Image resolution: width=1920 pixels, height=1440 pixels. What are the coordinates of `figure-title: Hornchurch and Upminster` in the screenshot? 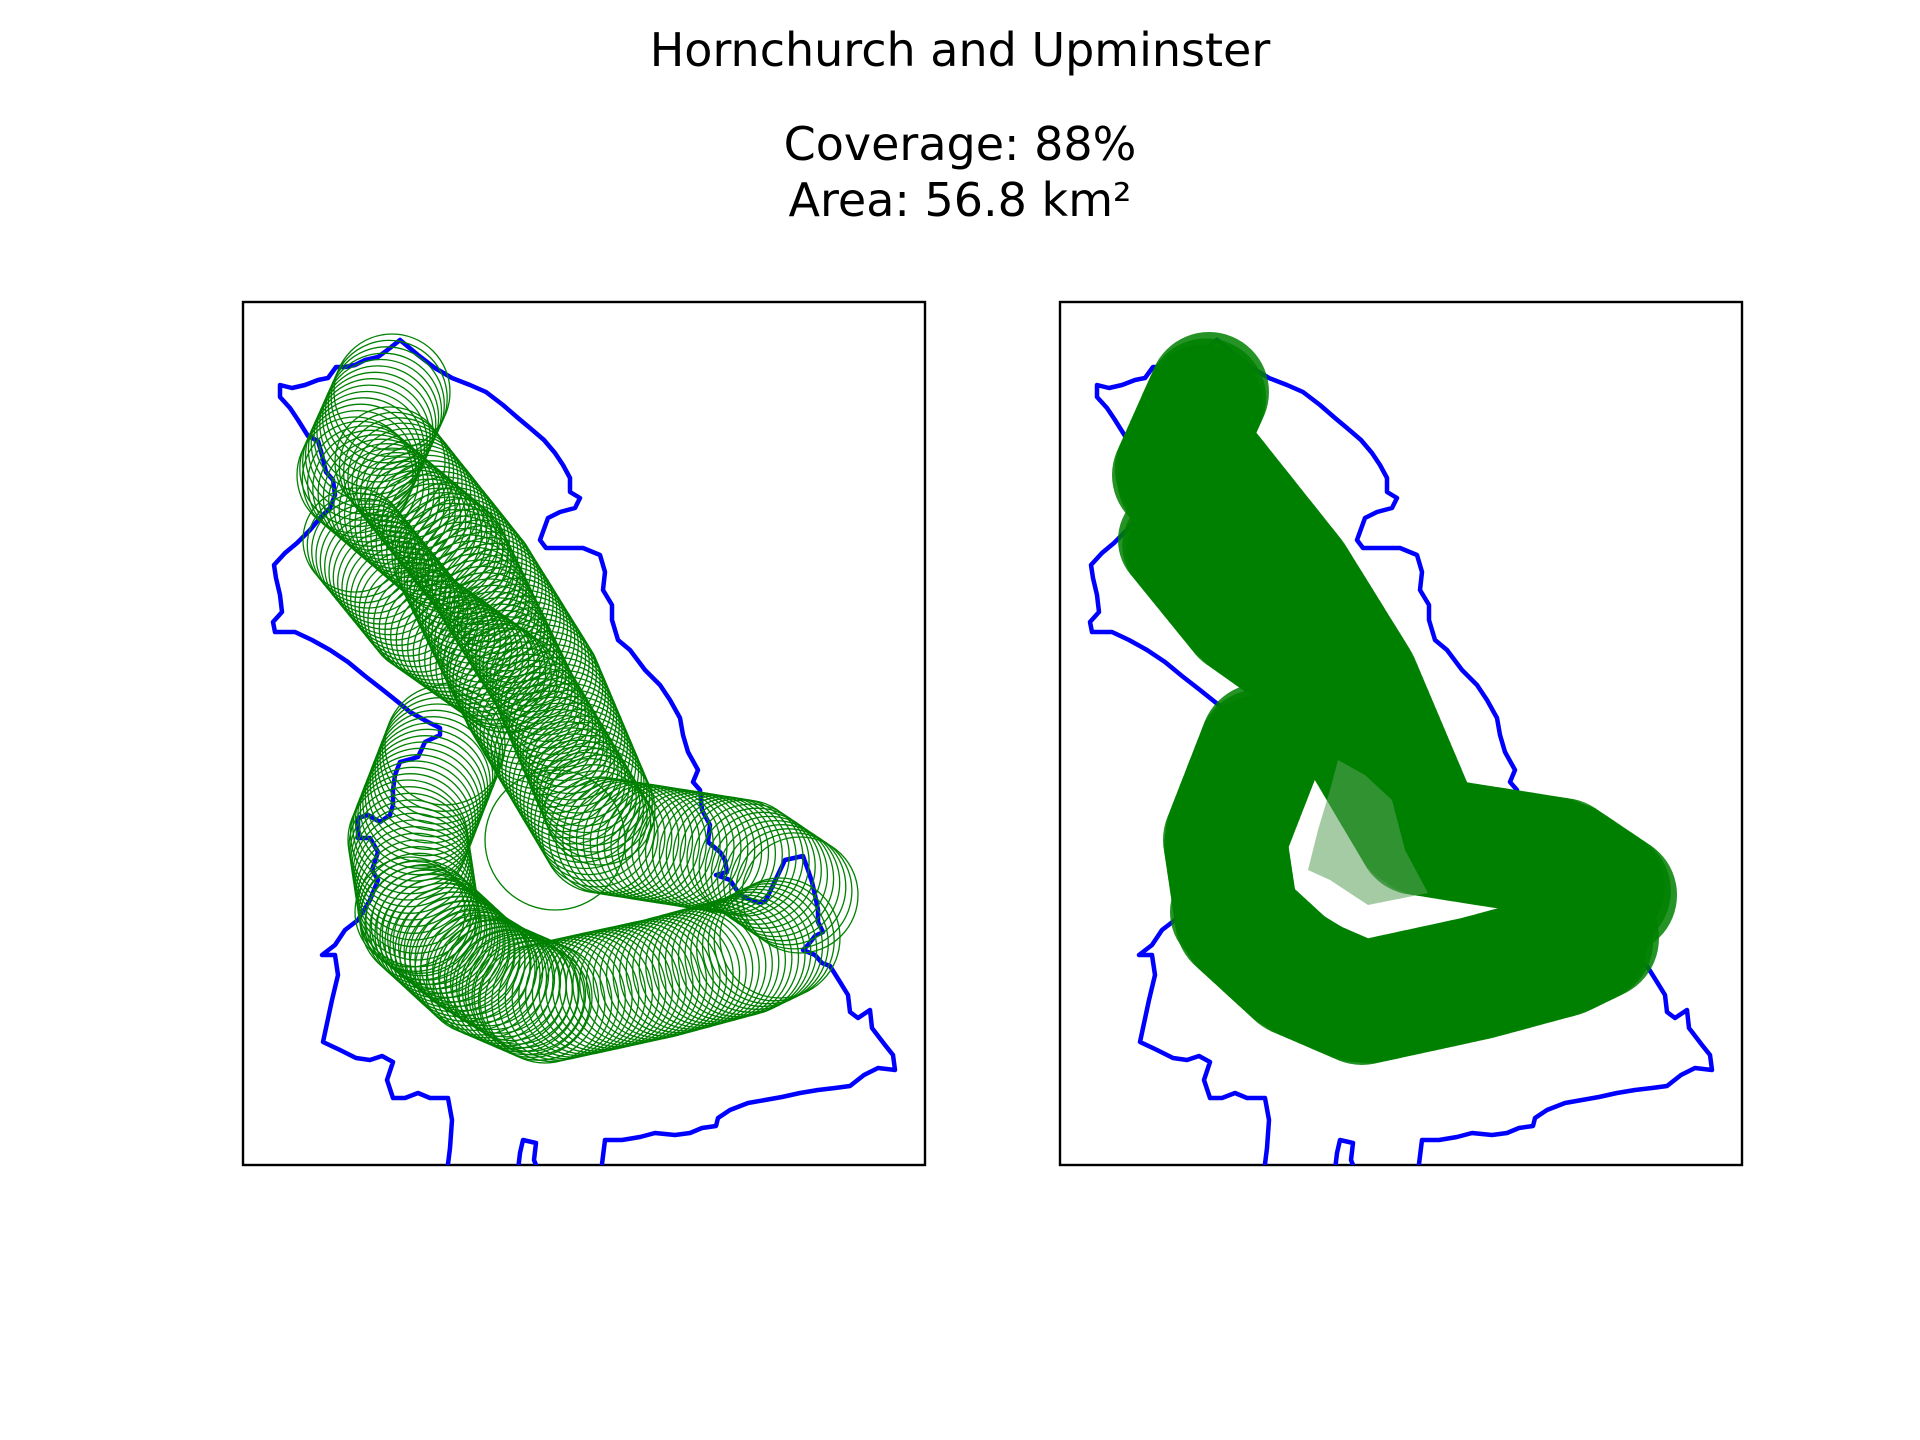 It's located at (960, 50).